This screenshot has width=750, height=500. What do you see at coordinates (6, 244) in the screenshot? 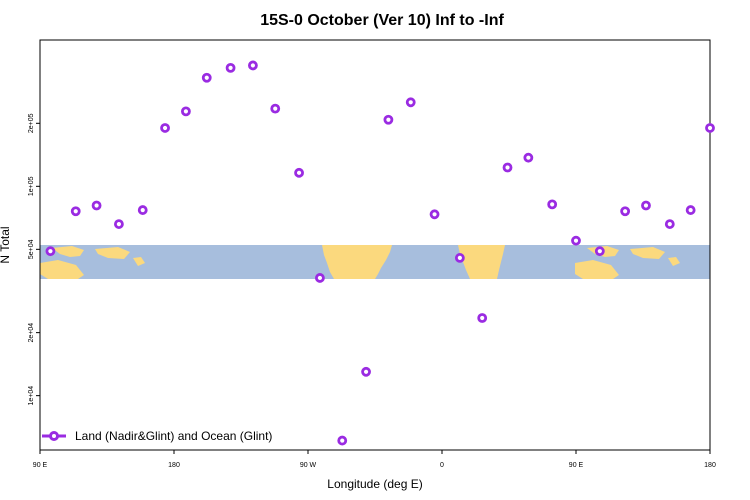
I see `y-axis-label: N Total` at bounding box center [6, 244].